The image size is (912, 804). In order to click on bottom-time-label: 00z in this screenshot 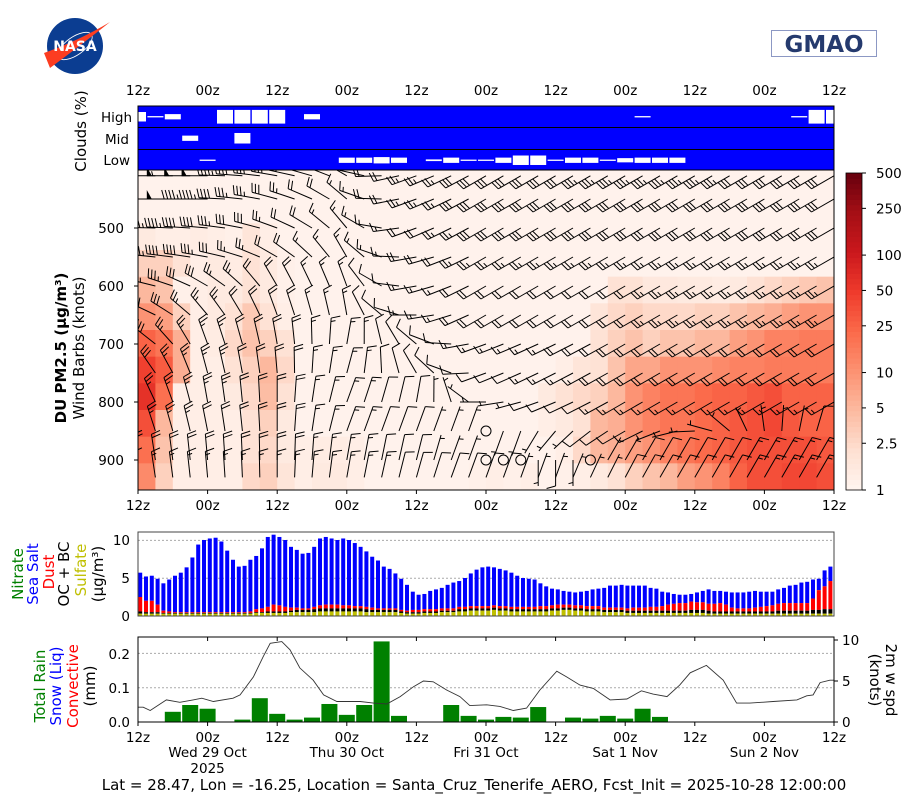, I will do `click(207, 738)`.